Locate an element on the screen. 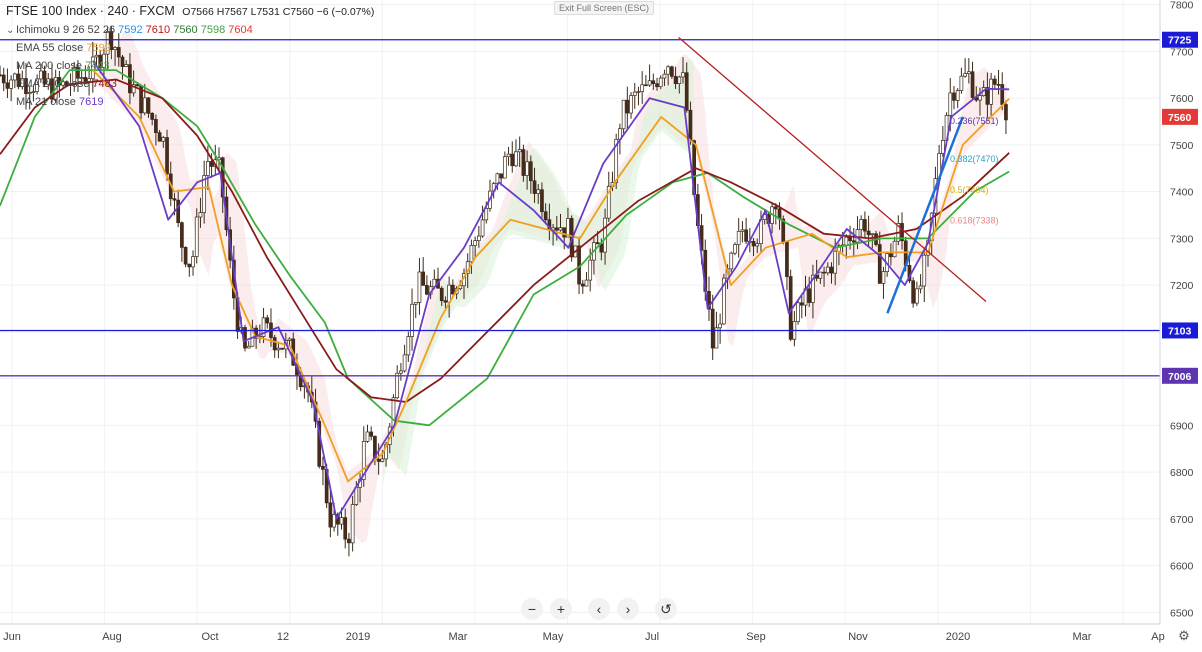 This screenshot has width=1202, height=652. scroll-right-button: › is located at coordinates (628, 609).